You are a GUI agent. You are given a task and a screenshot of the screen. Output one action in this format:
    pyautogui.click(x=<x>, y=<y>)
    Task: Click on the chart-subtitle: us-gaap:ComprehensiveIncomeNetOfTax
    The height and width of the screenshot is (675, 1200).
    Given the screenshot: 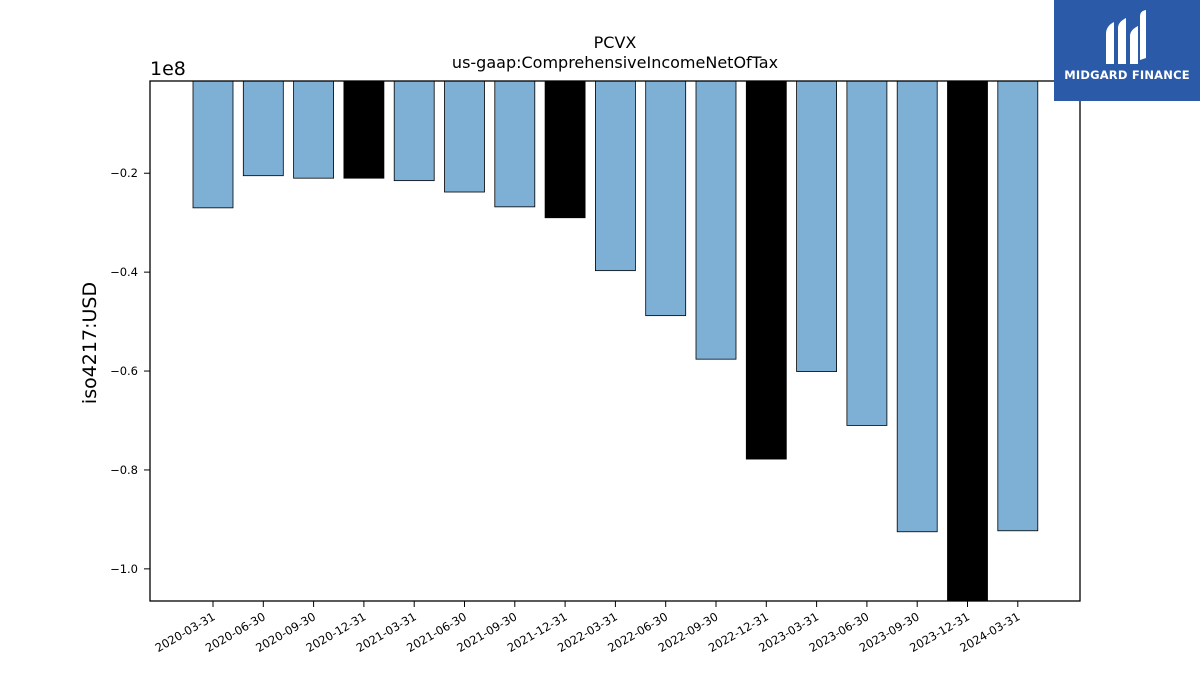 What is the action you would take?
    pyautogui.click(x=615, y=62)
    